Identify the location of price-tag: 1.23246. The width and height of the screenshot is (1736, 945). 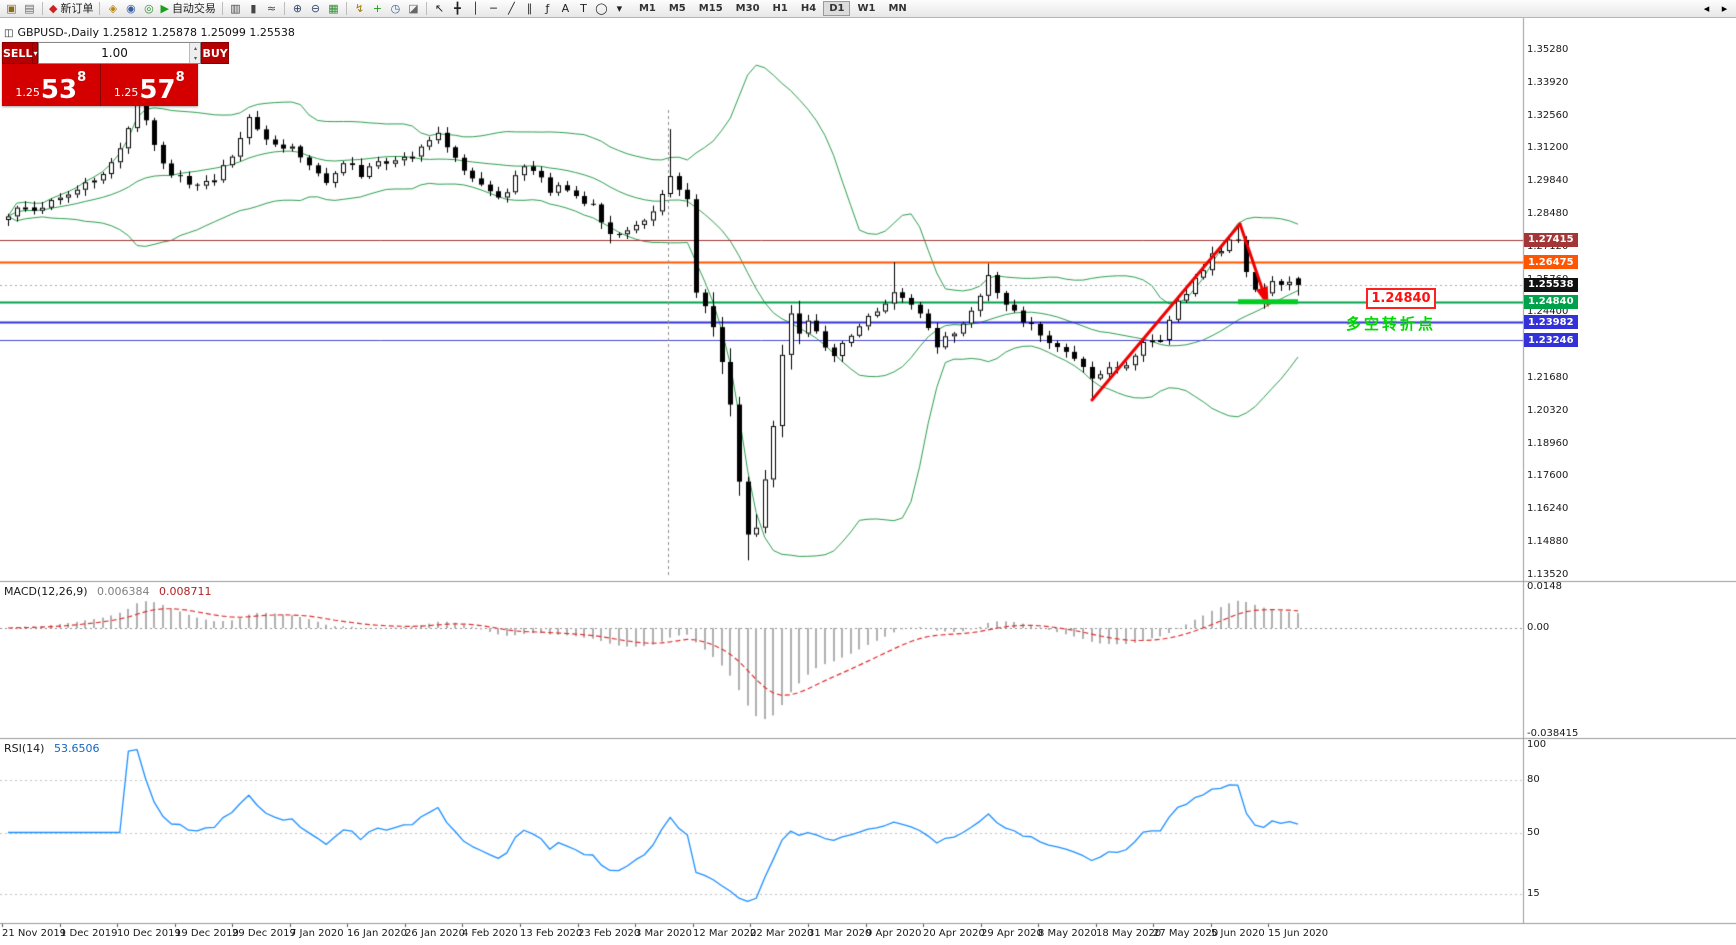
(1551, 340).